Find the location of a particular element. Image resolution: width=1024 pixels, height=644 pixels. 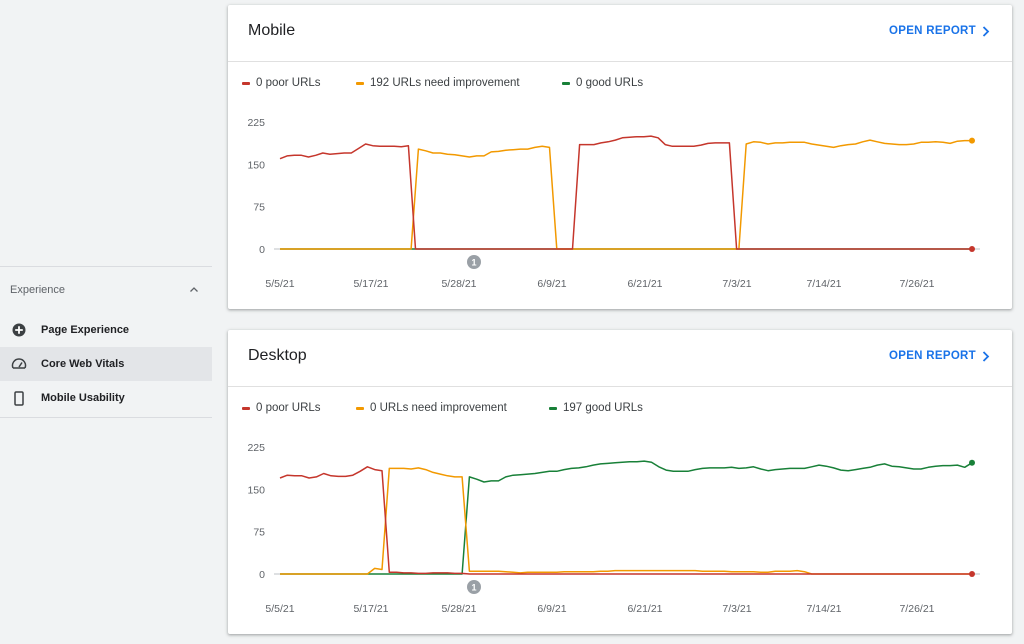

legend-item-needs-improvement: 192 URLs need improvement is located at coordinates (438, 83).